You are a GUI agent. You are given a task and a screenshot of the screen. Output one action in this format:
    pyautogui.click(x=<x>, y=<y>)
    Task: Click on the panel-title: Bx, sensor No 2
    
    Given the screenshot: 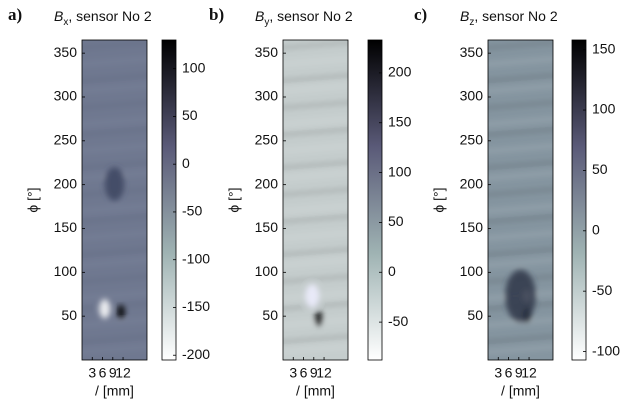 What is the action you would take?
    pyautogui.click(x=103, y=18)
    